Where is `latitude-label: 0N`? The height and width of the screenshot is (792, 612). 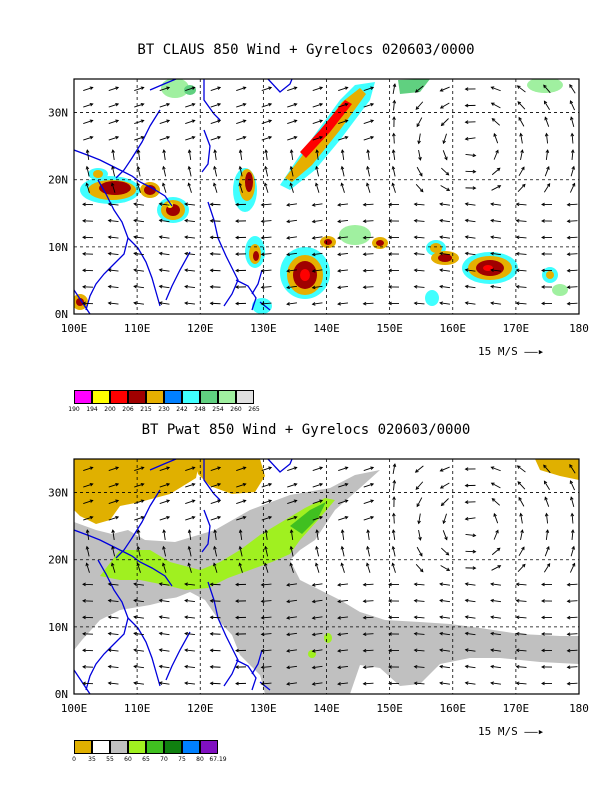
latitude-label: 0N is located at coordinates (61, 694).